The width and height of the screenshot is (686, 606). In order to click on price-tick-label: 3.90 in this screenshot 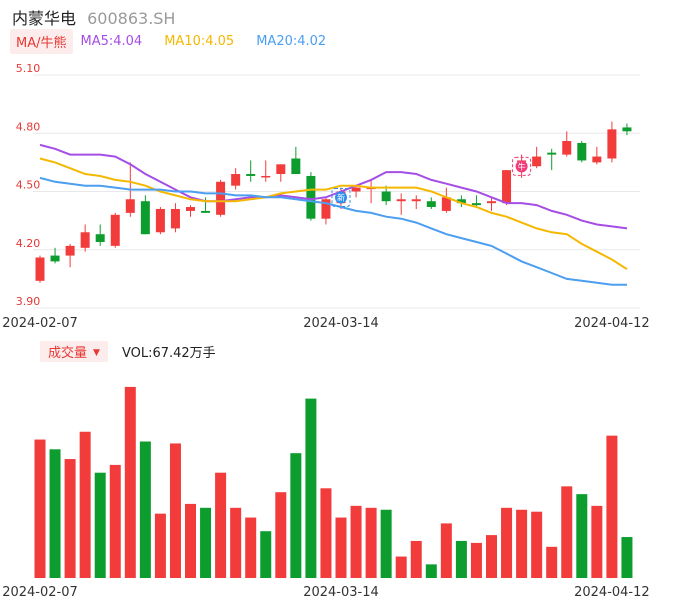, I will do `click(28, 301)`.